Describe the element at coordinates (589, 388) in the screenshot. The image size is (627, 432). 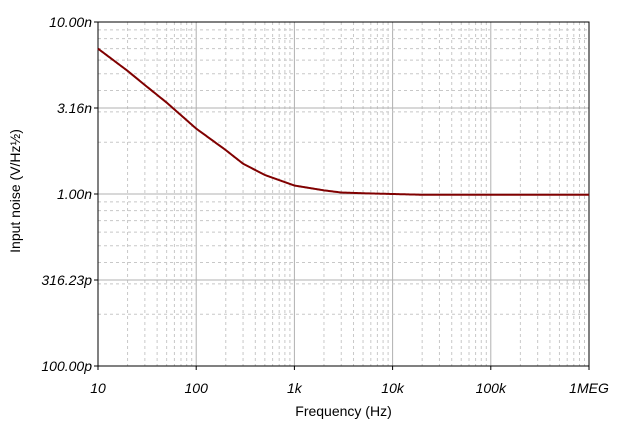
I see `x-tick-label: 1MEG` at that location.